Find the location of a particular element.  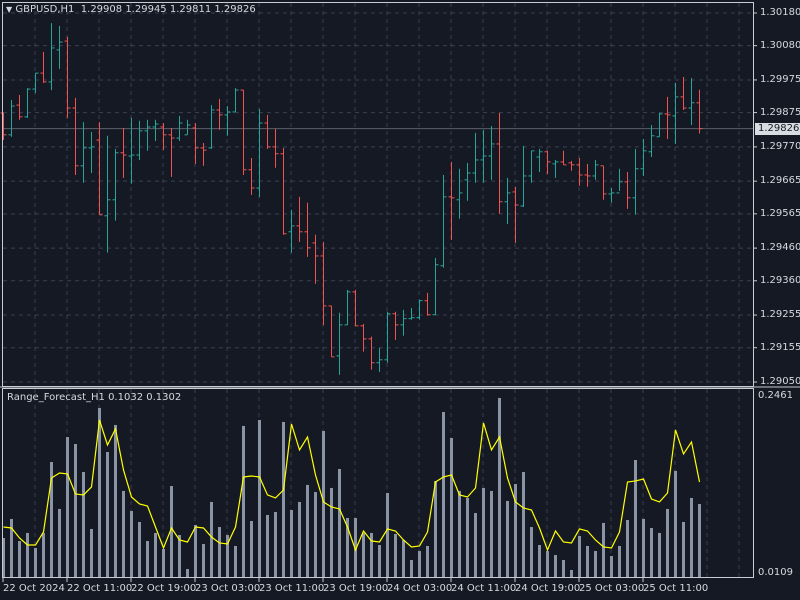

price-axis-label: 1.29565 is located at coordinates (780, 213).